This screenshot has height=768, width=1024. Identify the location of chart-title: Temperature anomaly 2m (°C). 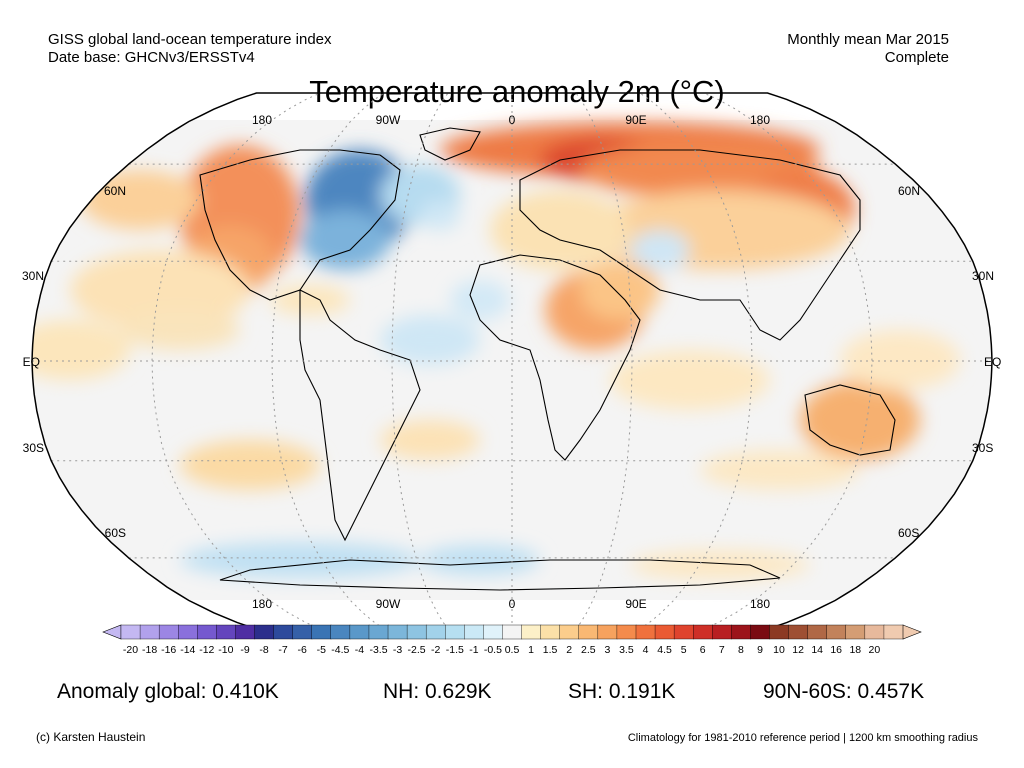
(517, 91).